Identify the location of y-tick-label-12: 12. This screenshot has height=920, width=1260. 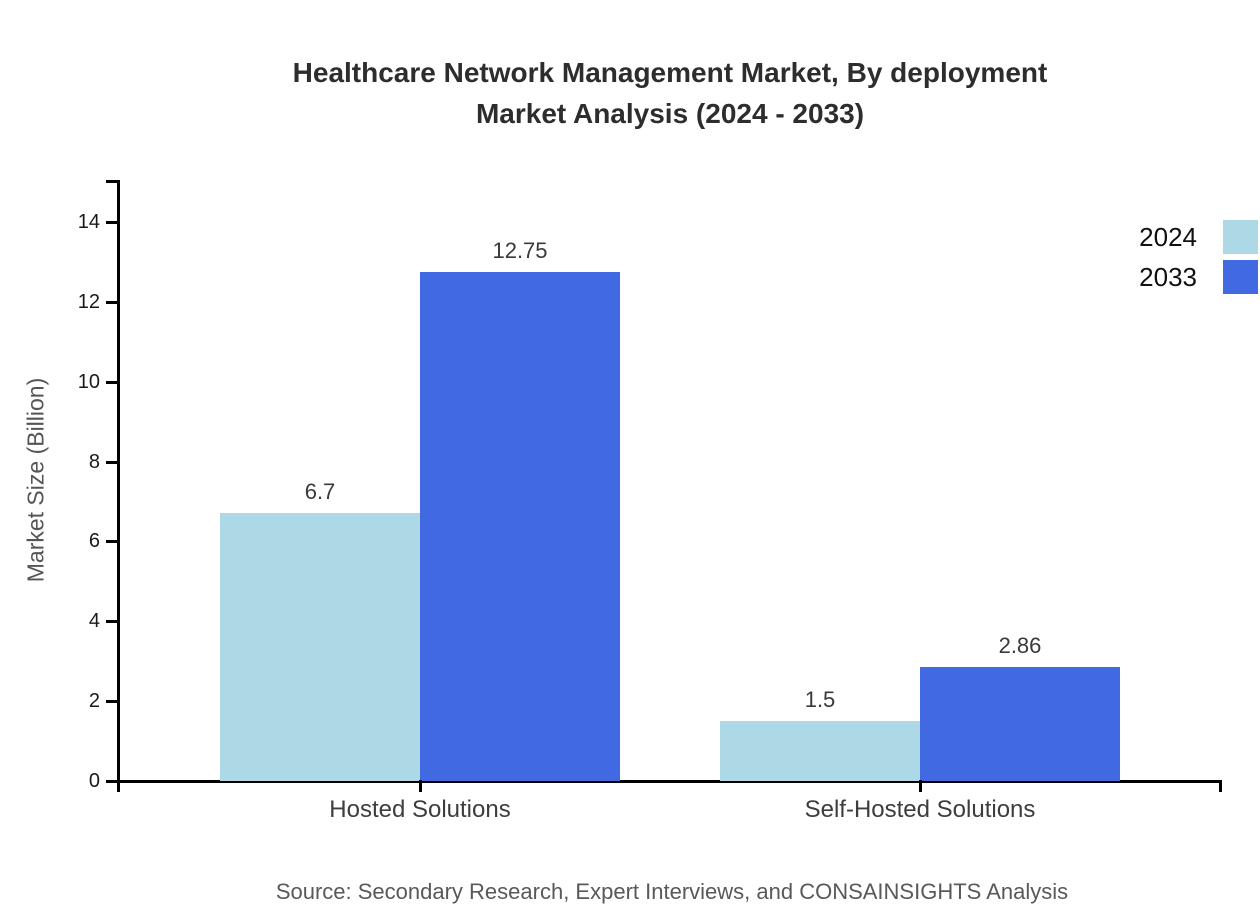
(88, 302).